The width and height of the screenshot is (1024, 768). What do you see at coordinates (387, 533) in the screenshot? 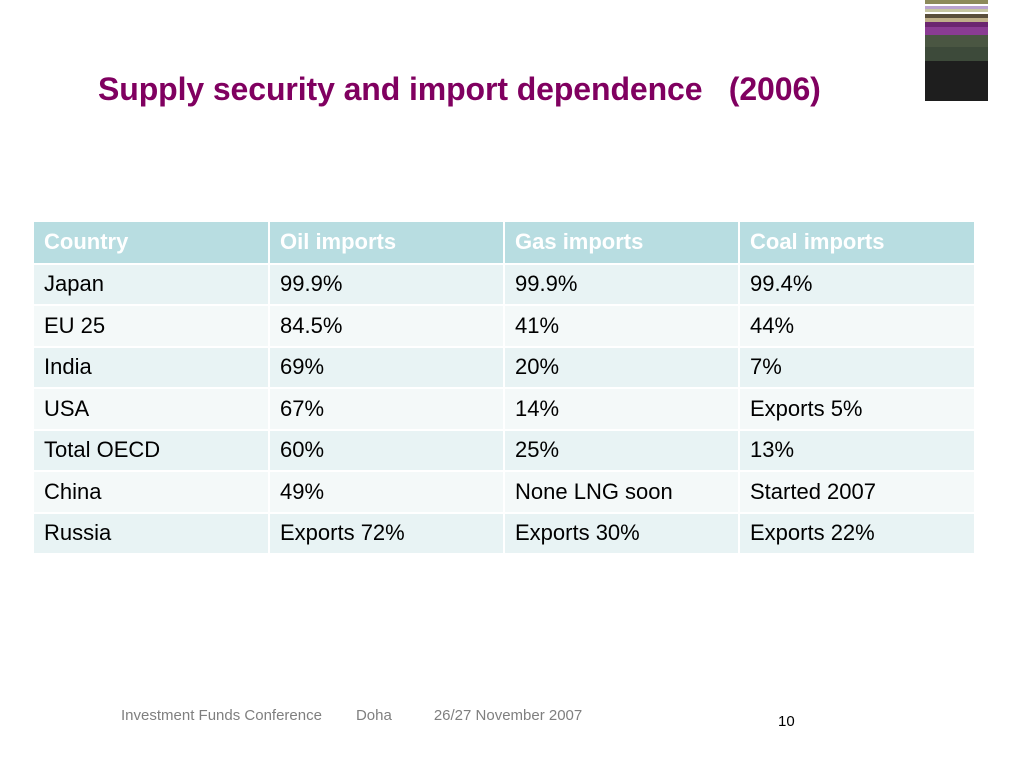
I see `cell-oil: Exports 72%` at bounding box center [387, 533].